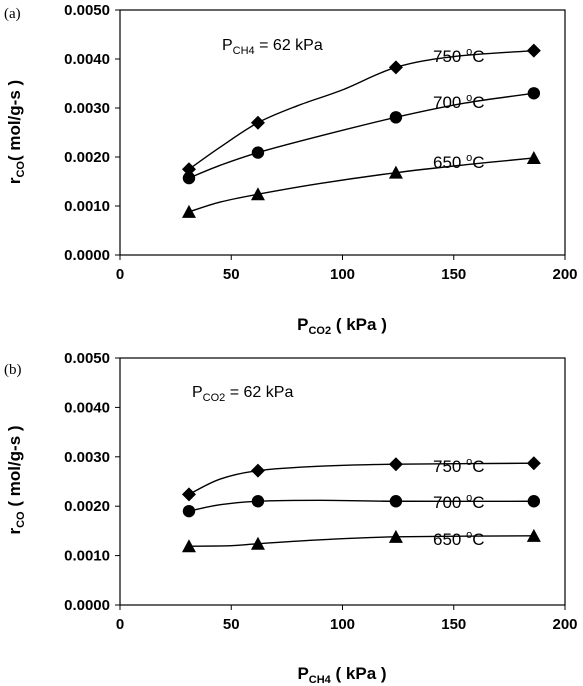 Image resolution: width=583 pixels, height=686 pixels. I want to click on panel-label: (a), so click(12, 14).